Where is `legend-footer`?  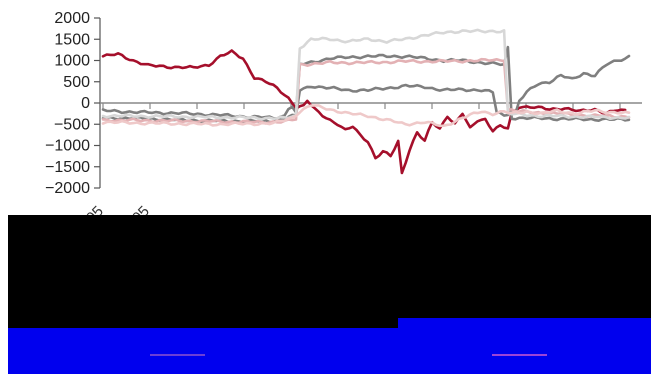 legend-footer is located at coordinates (329, 351).